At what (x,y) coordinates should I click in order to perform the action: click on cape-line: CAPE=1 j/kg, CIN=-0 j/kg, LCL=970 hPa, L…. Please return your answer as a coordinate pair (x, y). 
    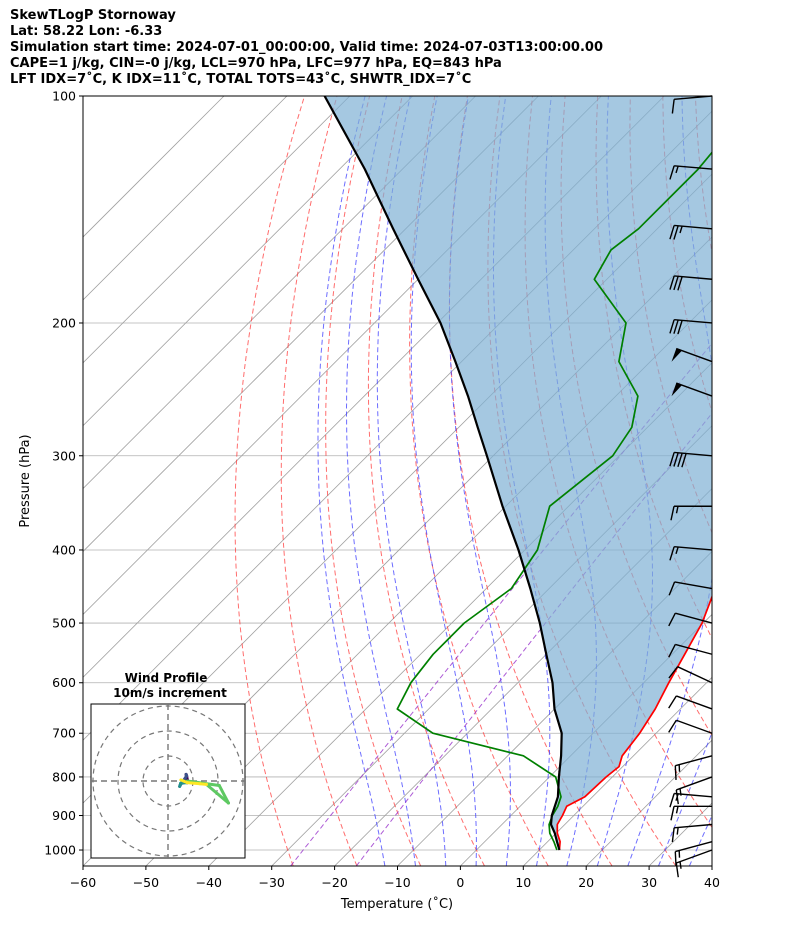
    Looking at the image, I should click on (256, 63).